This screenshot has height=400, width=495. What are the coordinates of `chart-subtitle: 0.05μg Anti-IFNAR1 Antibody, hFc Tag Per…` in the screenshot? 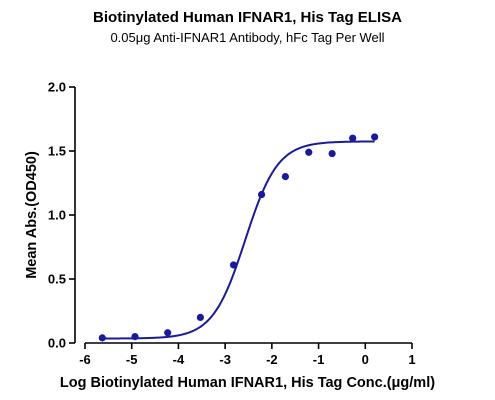 It's located at (247, 37).